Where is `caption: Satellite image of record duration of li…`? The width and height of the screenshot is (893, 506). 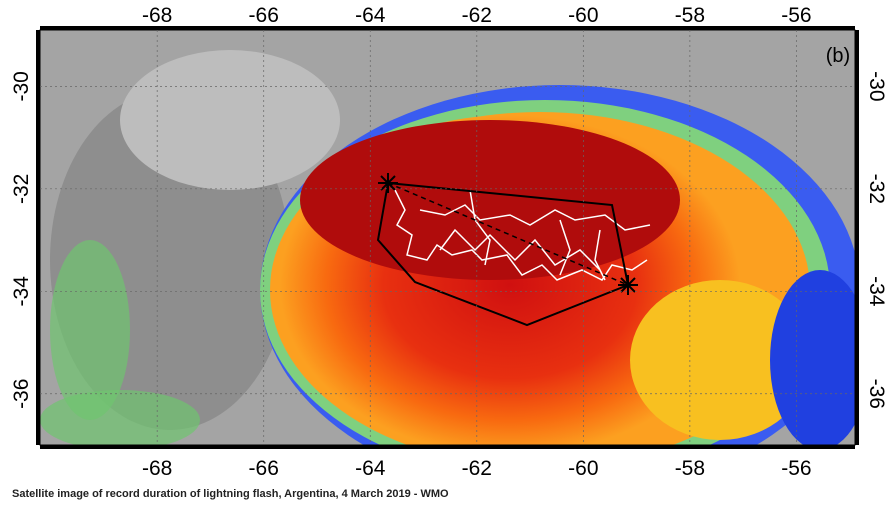 caption: Satellite image of record duration of li… is located at coordinates (230, 494).